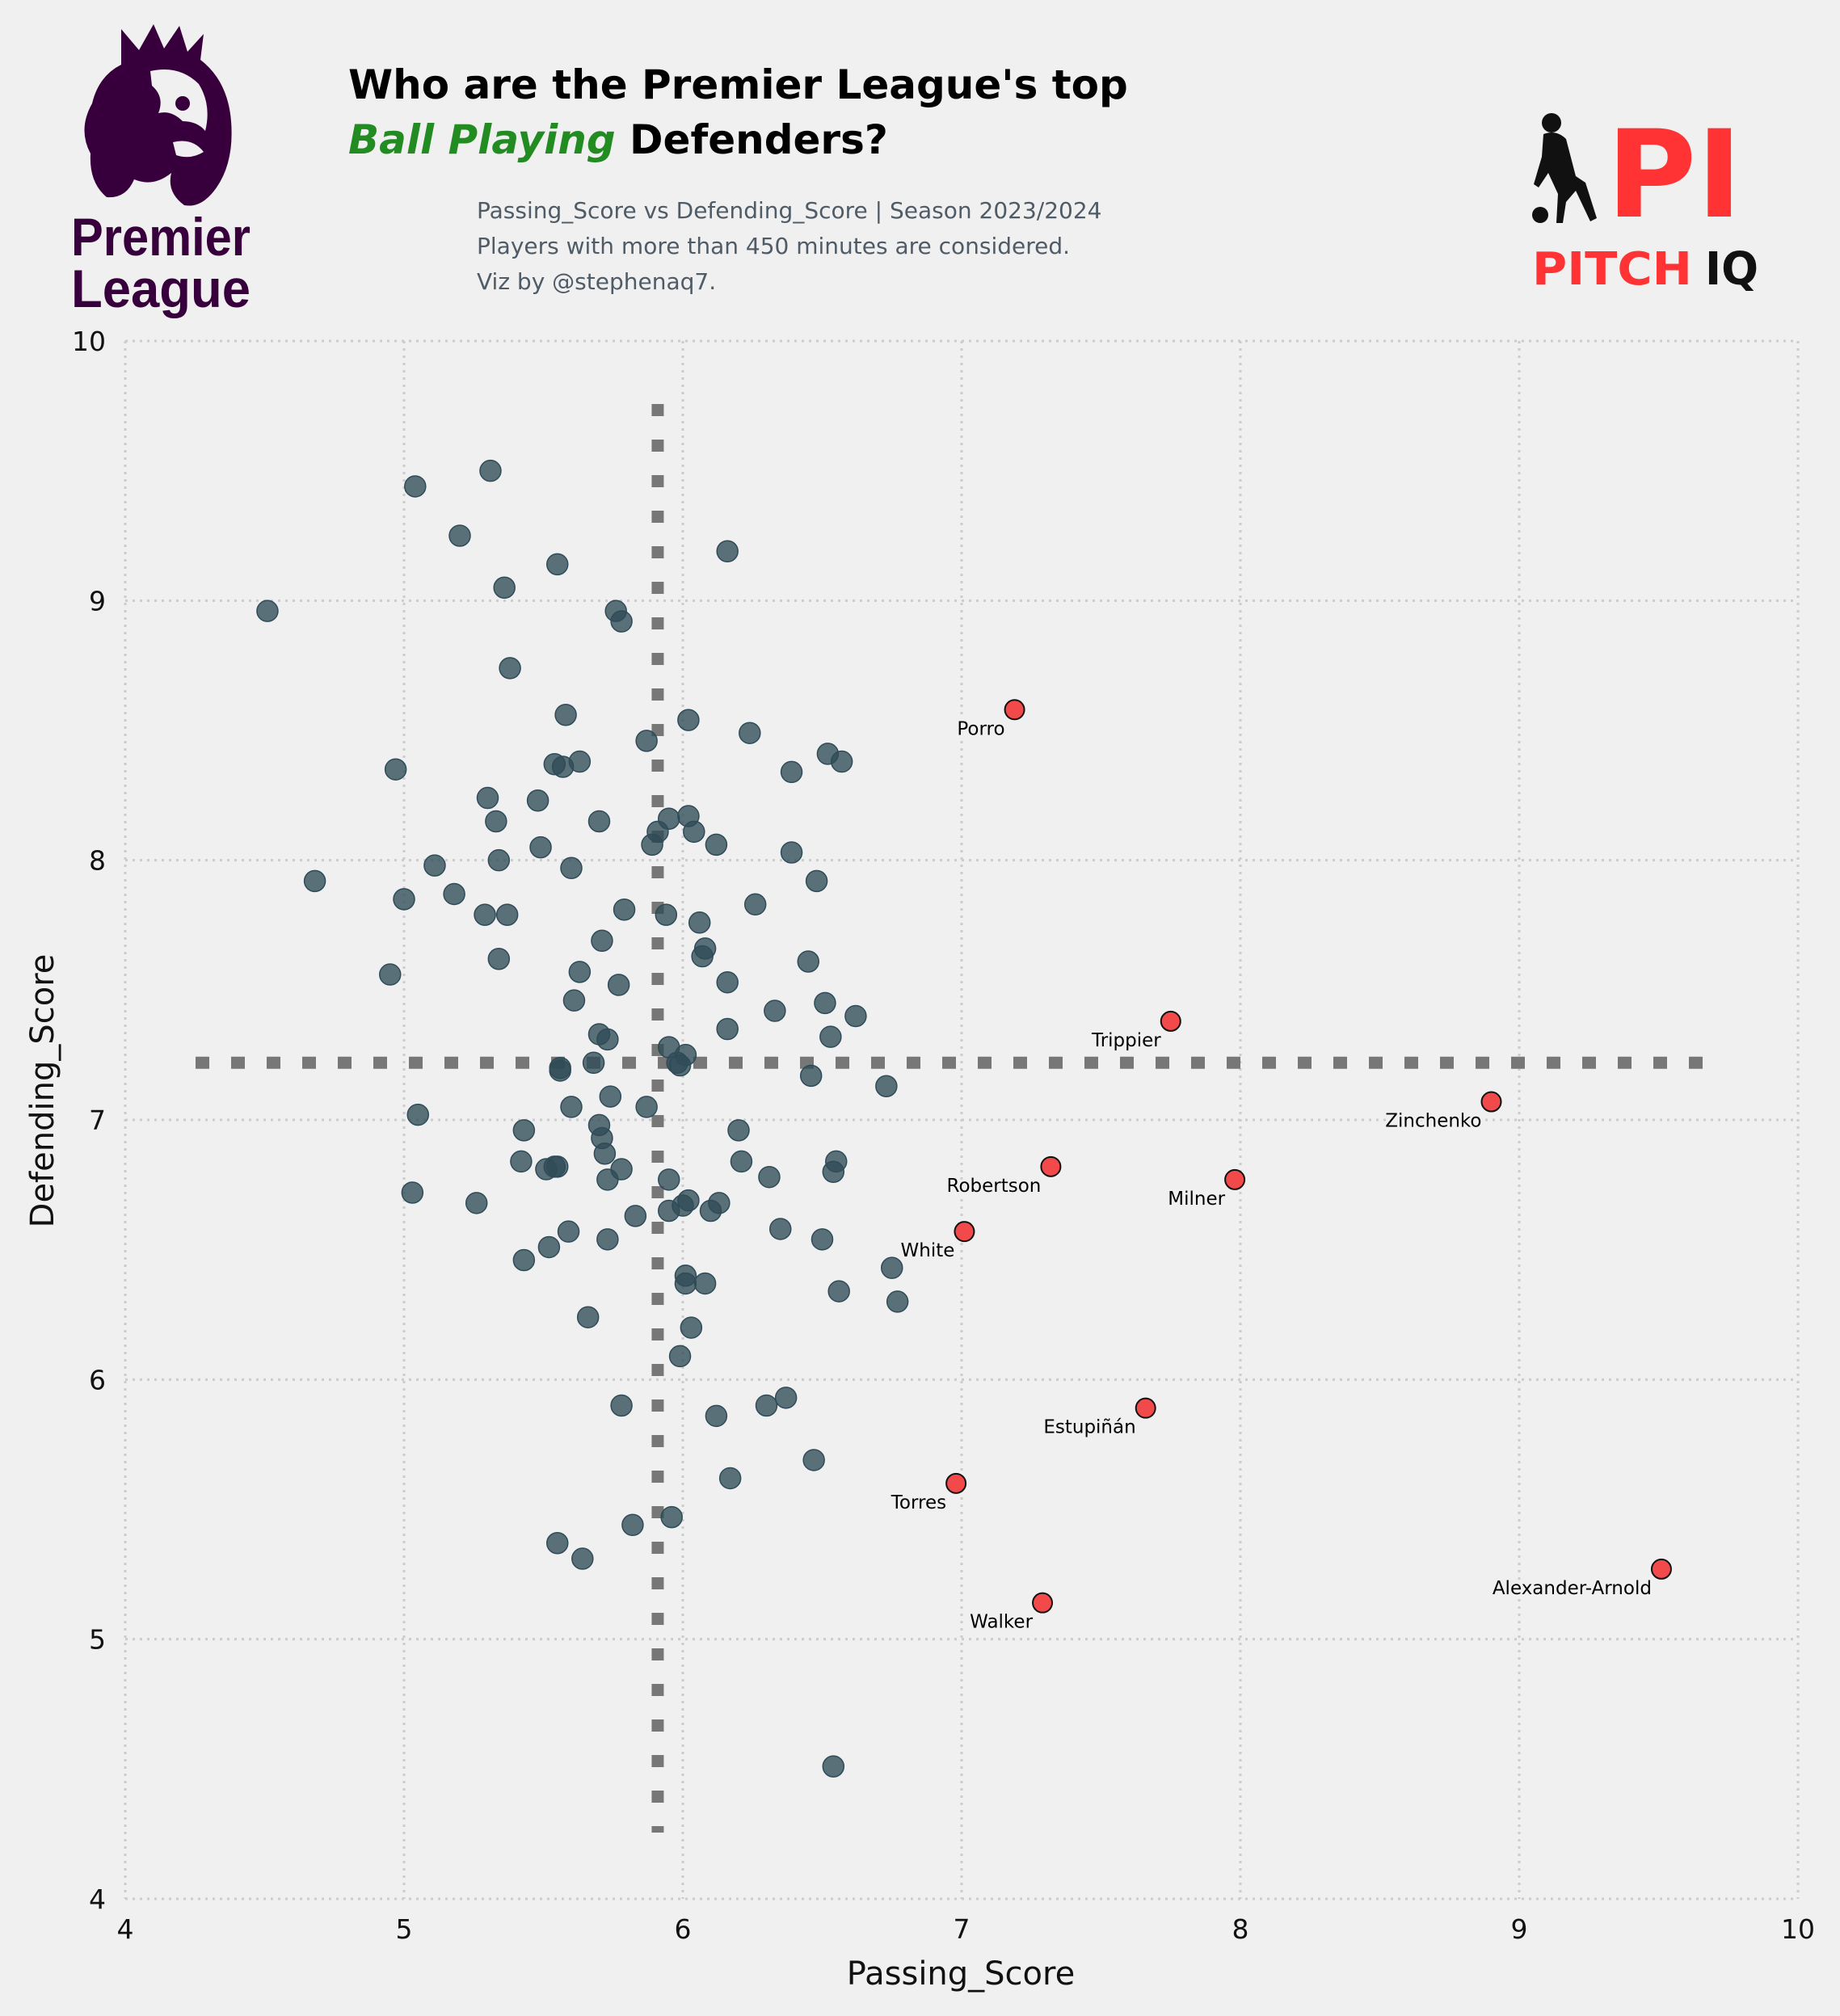  I want to click on player-label: White, so click(928, 1250).